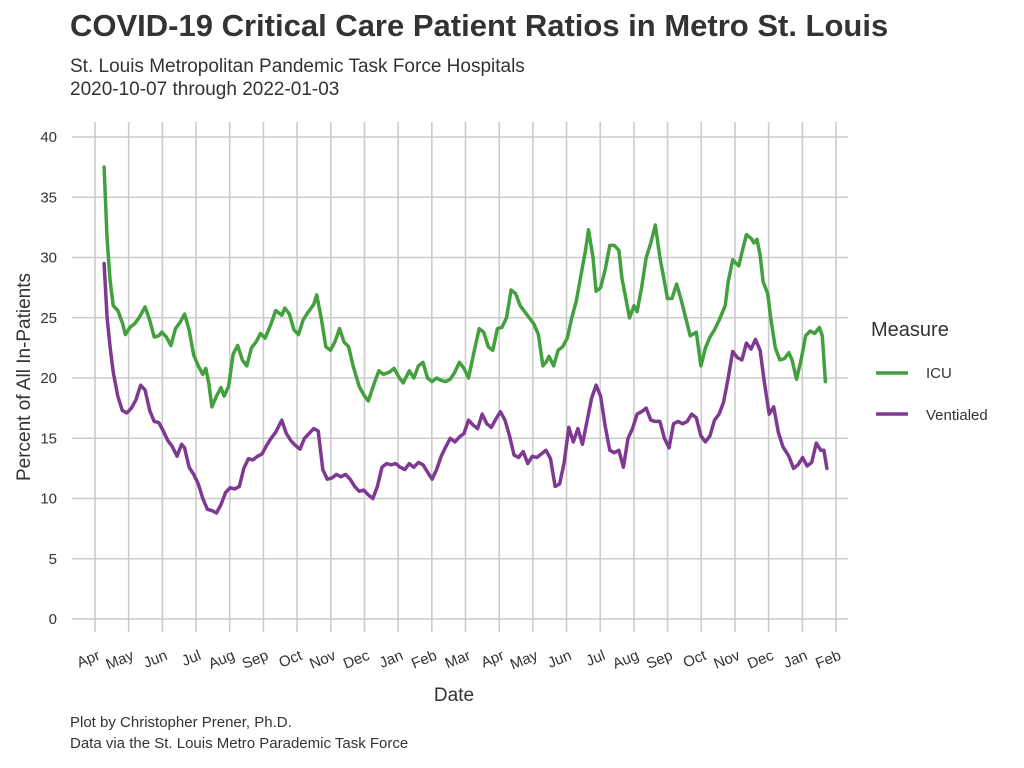 The width and height of the screenshot is (1024, 768). Describe the element at coordinates (48, 499) in the screenshot. I see `y-tick-label: 10` at that location.